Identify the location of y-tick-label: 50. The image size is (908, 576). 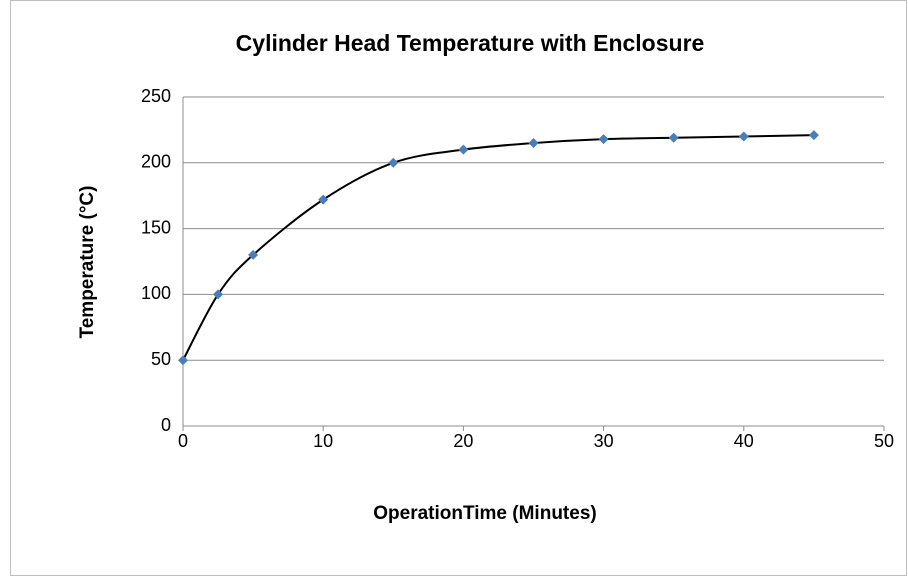
(161, 359).